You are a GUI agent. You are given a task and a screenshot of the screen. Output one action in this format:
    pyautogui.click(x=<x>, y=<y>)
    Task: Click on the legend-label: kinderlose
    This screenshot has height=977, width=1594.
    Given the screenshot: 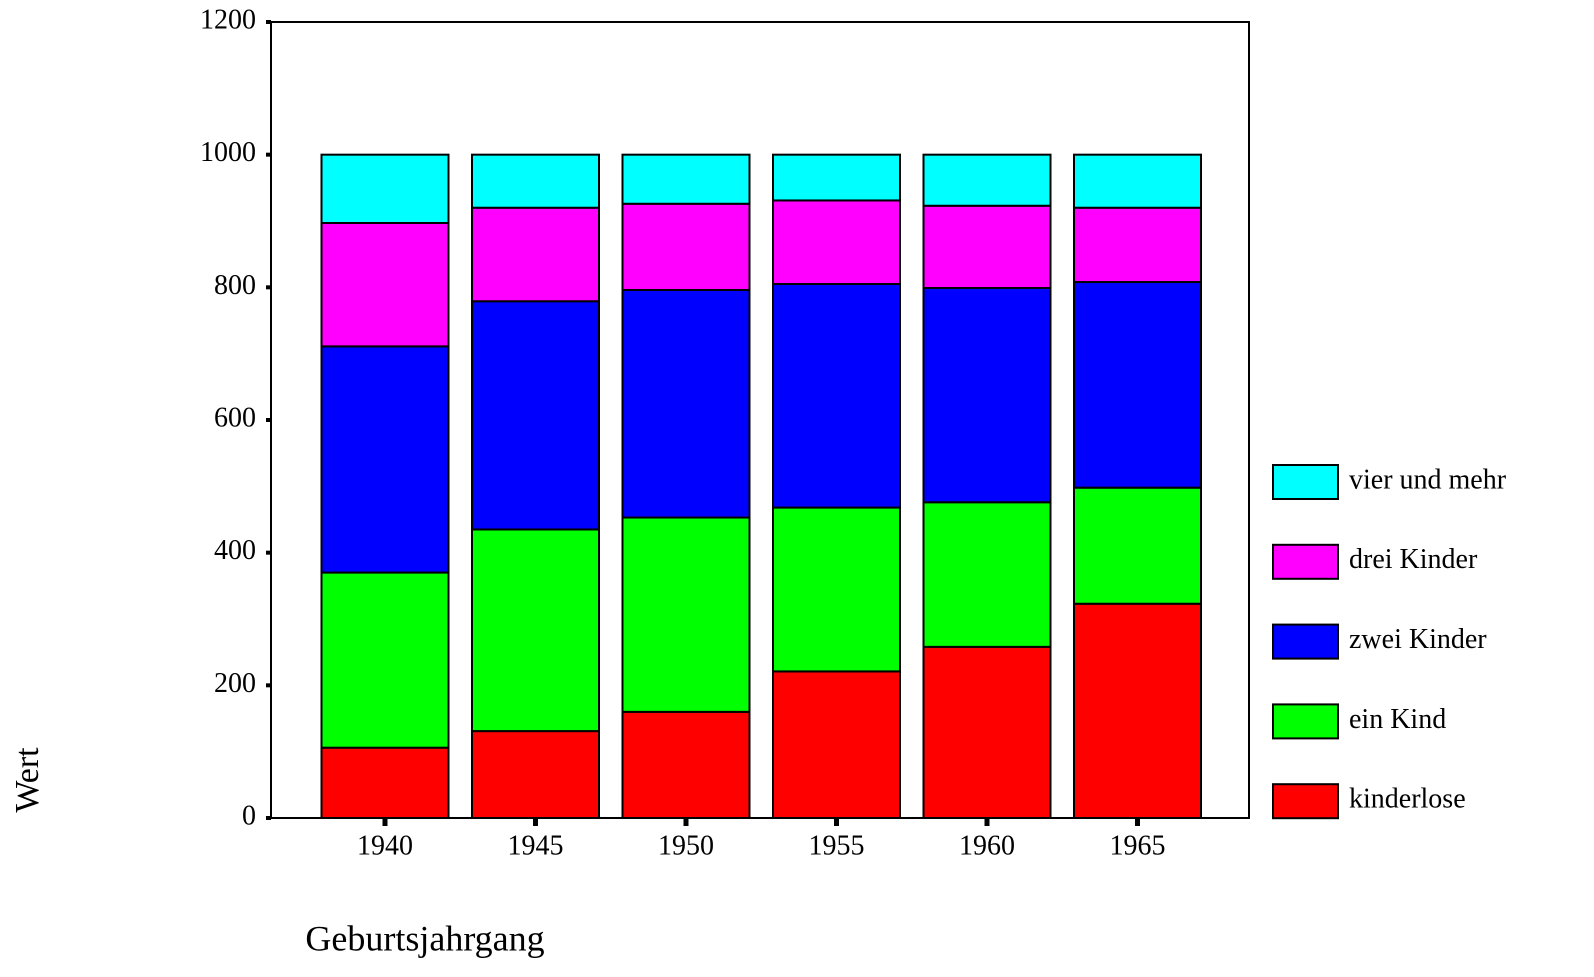 What is the action you would take?
    pyautogui.click(x=1407, y=799)
    